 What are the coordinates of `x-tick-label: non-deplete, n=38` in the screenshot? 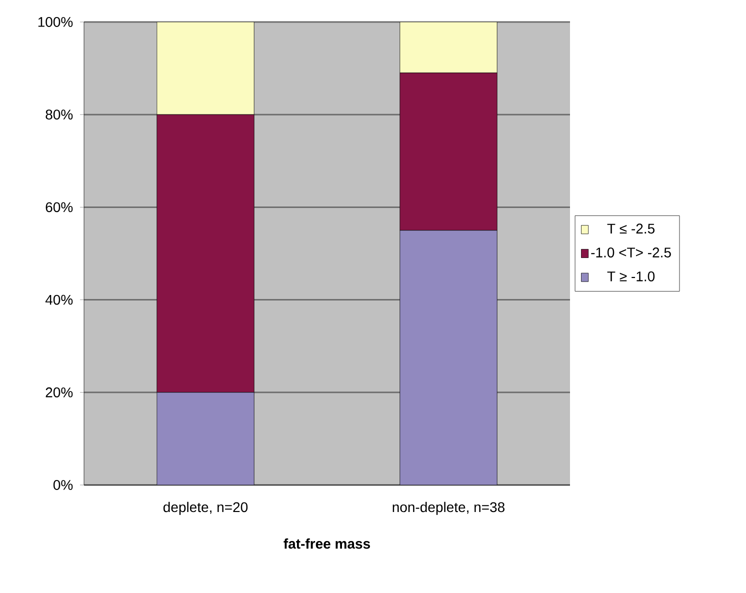 It's located at (448, 508).